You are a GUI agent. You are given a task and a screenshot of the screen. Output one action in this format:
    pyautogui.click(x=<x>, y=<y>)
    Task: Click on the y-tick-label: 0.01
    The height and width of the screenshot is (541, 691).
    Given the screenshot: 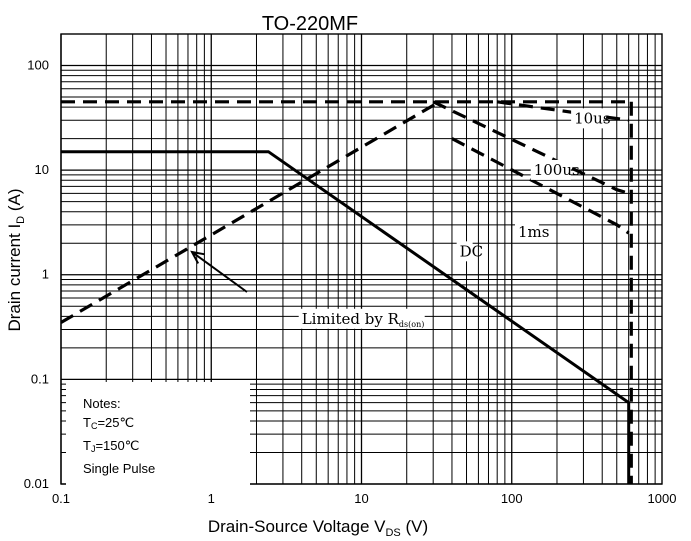 What is the action you would take?
    pyautogui.click(x=36, y=483)
    